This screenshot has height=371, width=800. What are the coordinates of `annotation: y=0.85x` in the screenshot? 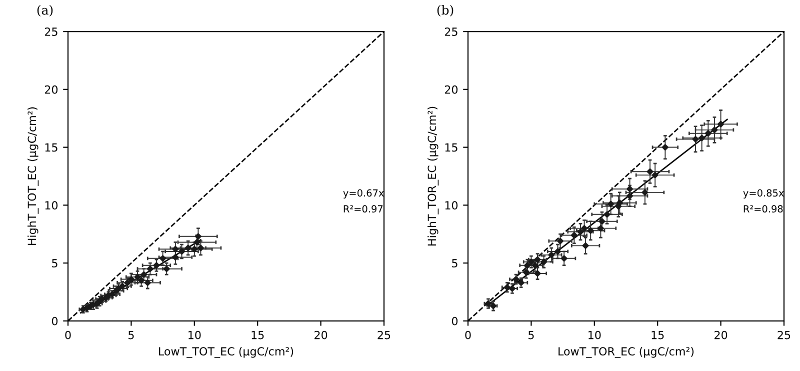 It's located at (763, 194).